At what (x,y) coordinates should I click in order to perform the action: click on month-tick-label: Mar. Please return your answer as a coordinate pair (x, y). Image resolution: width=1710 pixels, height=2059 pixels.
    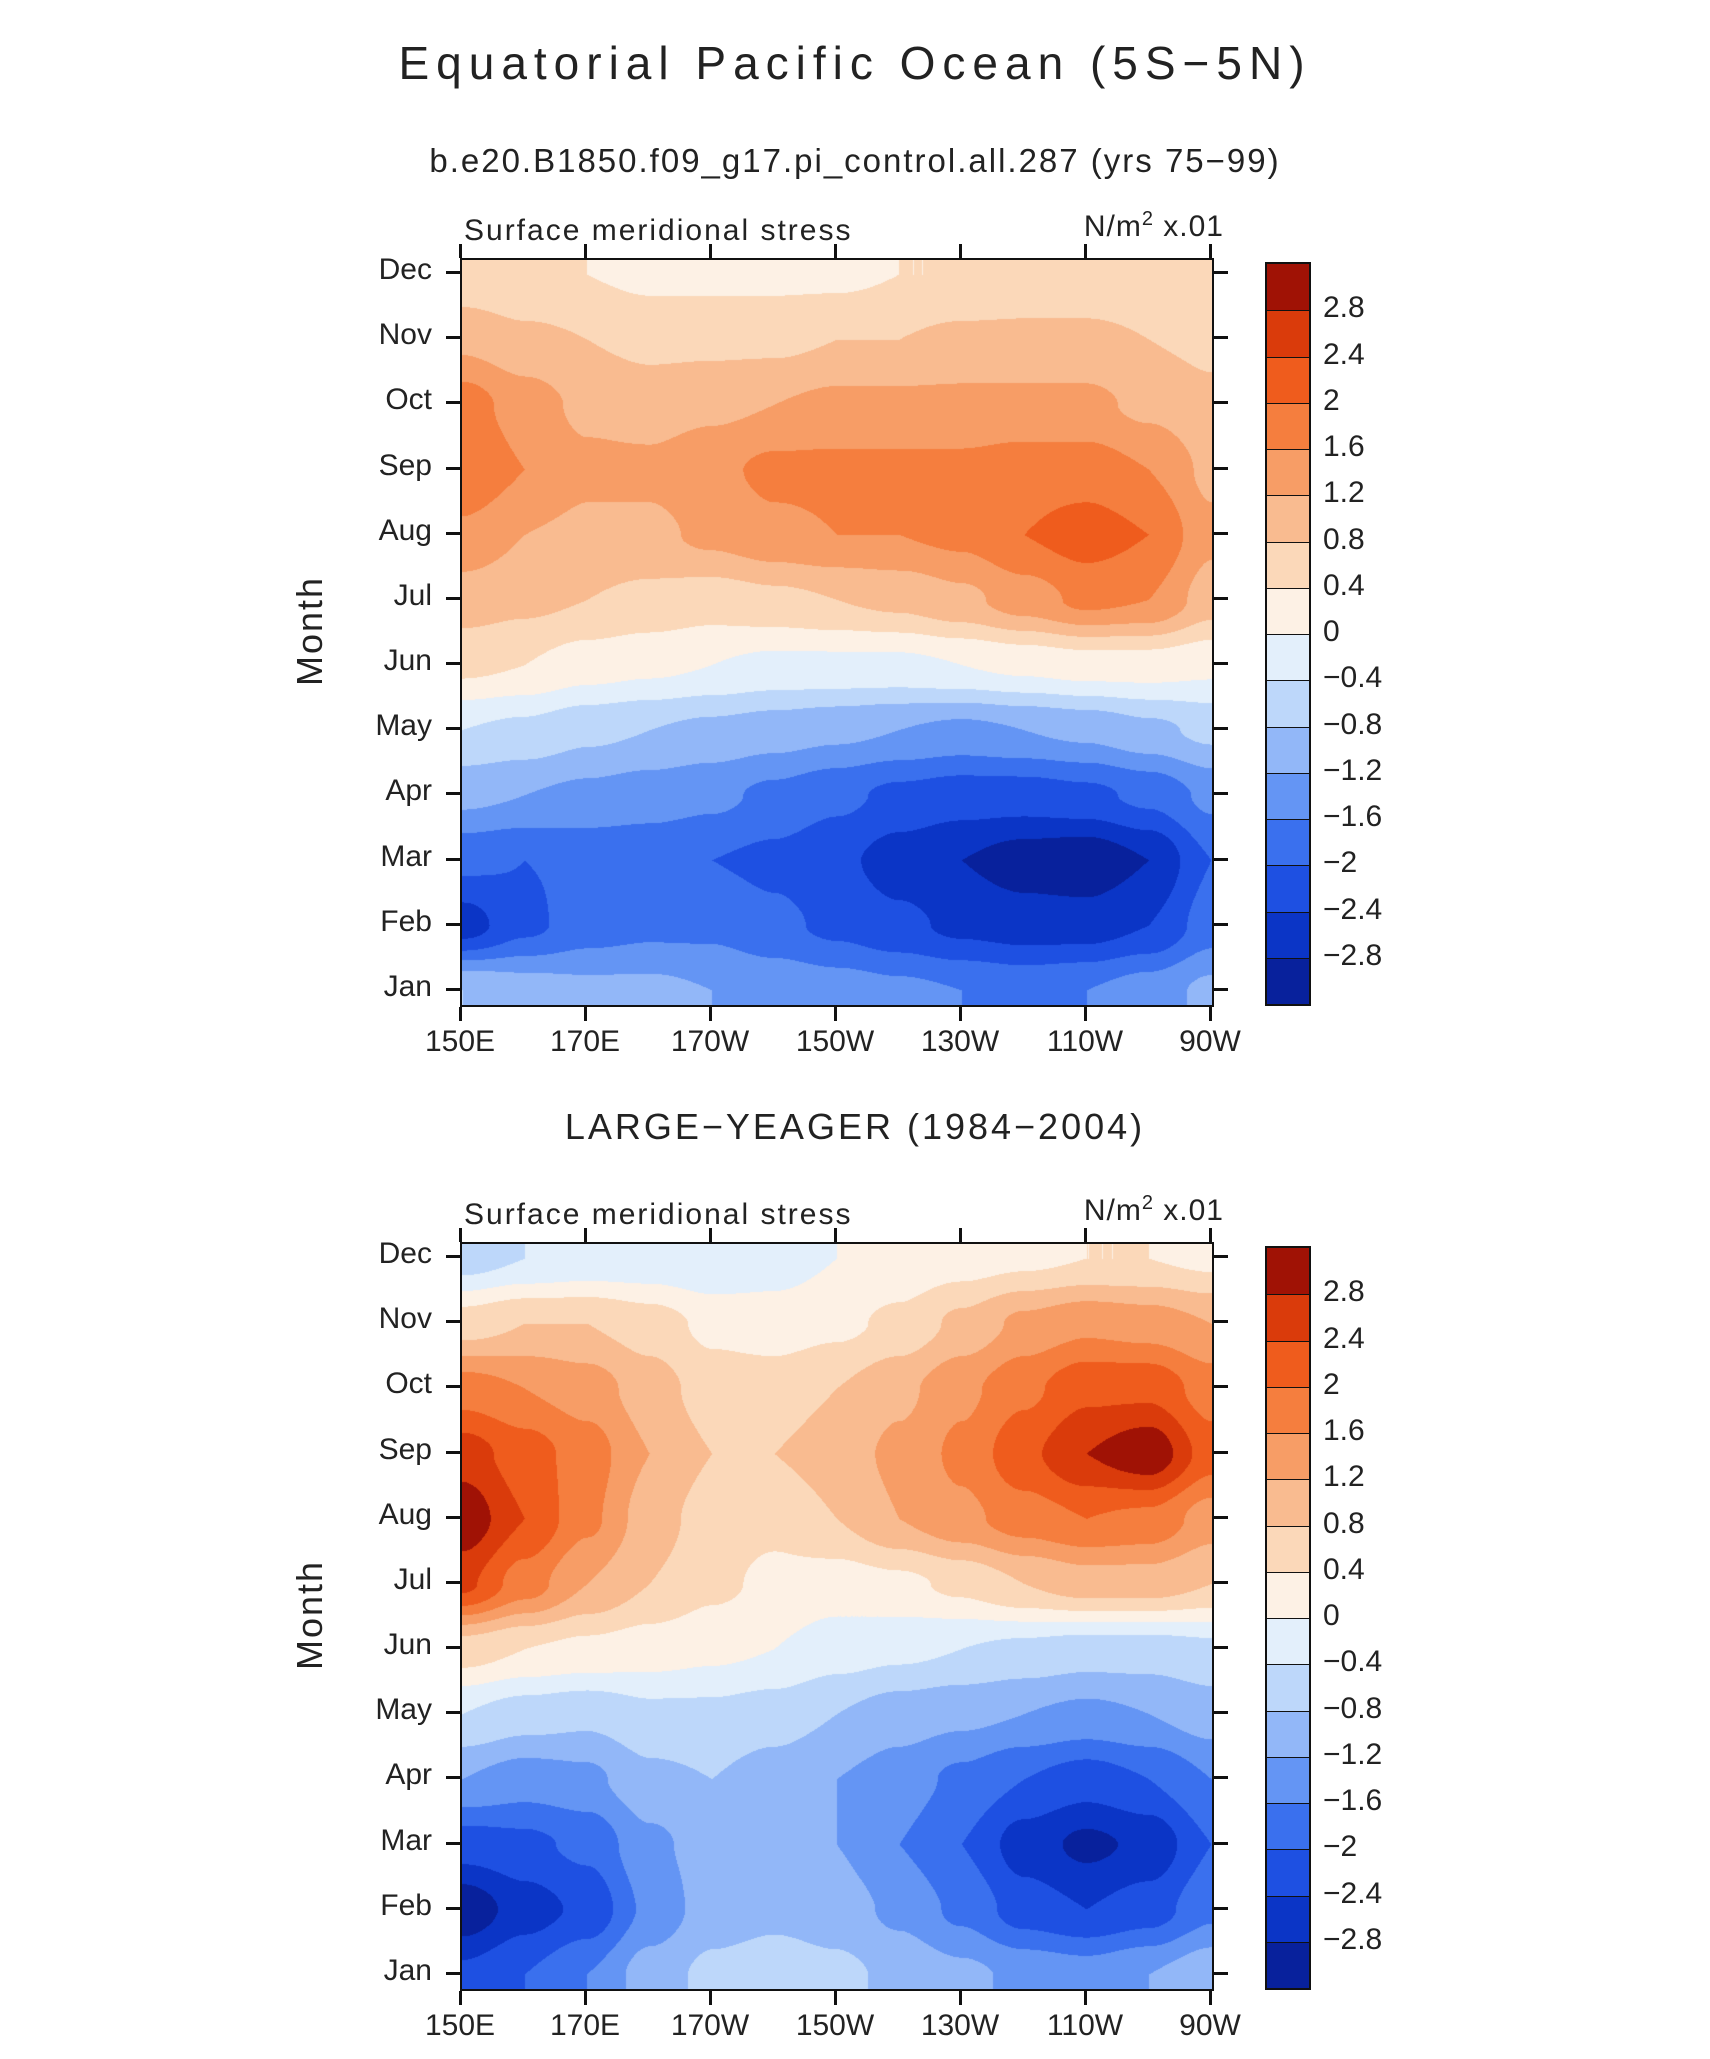
    Looking at the image, I should click on (406, 856).